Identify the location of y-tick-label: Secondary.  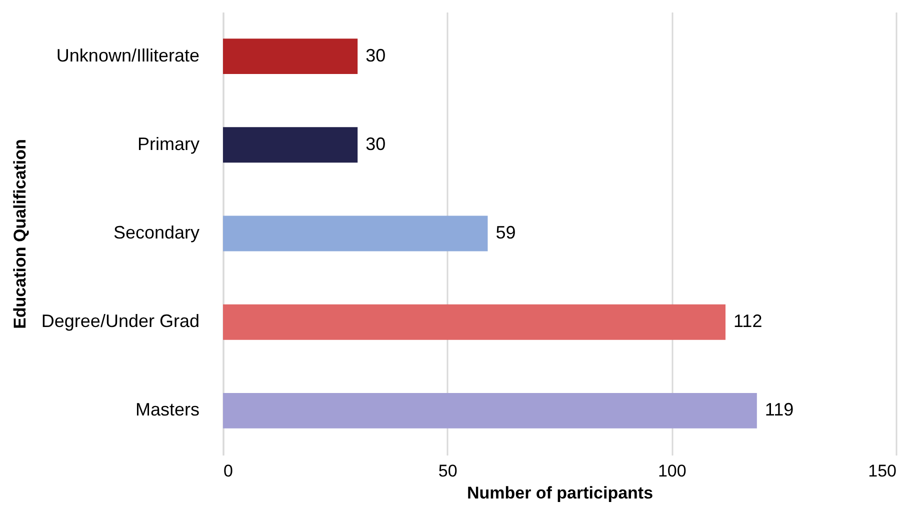
(156, 232).